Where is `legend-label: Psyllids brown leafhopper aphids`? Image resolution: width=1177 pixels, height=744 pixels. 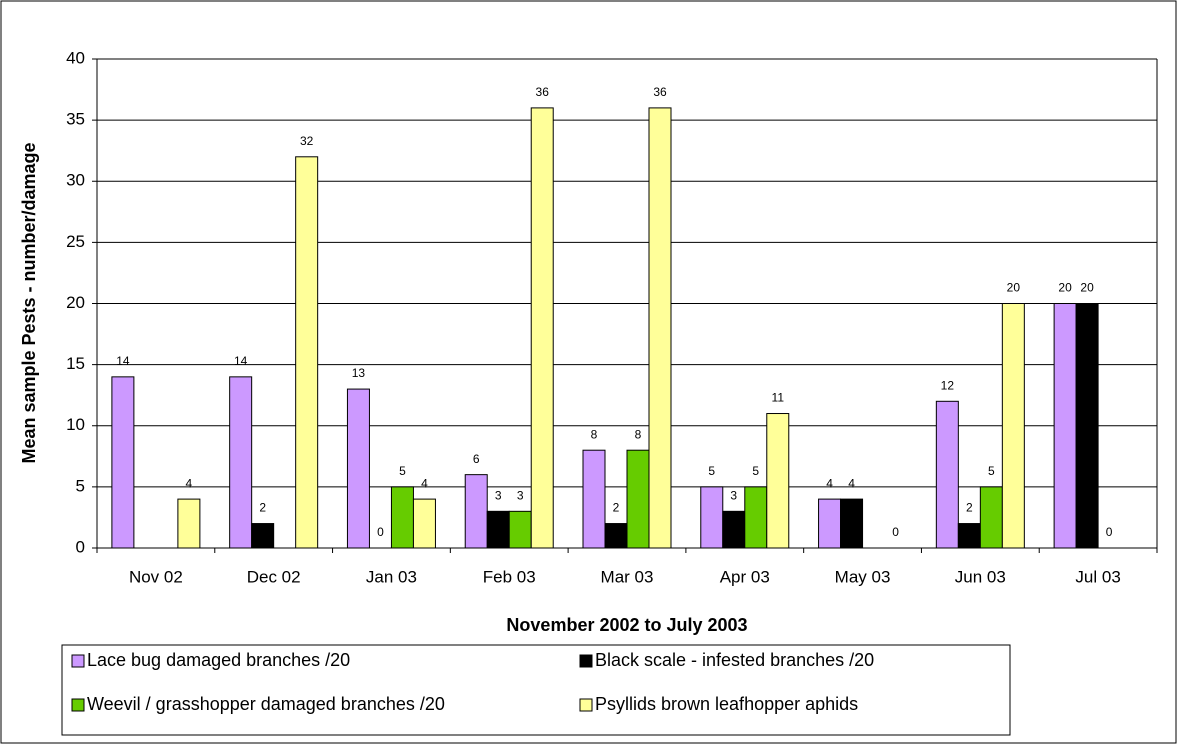
legend-label: Psyllids brown leafhopper aphids is located at coordinates (726, 704).